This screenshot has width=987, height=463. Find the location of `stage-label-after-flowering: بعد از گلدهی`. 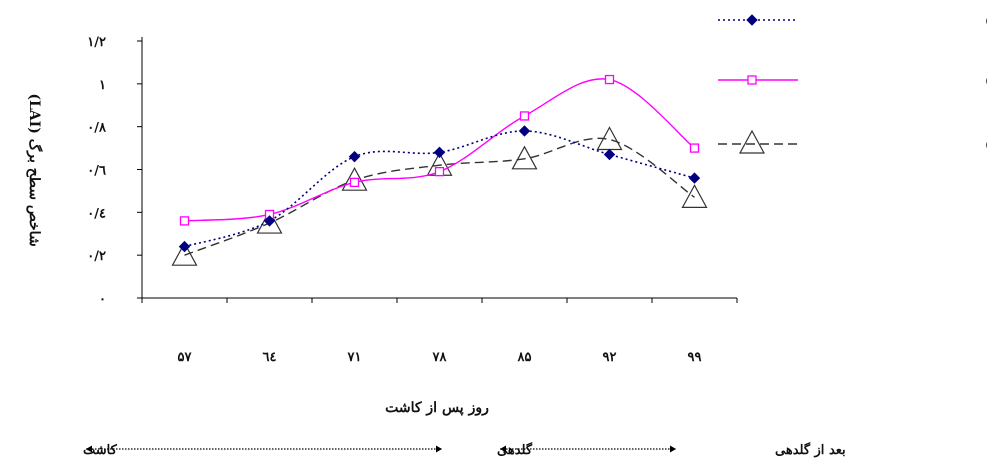

stage-label-after-flowering: بعد از گلدهی is located at coordinates (810, 449).